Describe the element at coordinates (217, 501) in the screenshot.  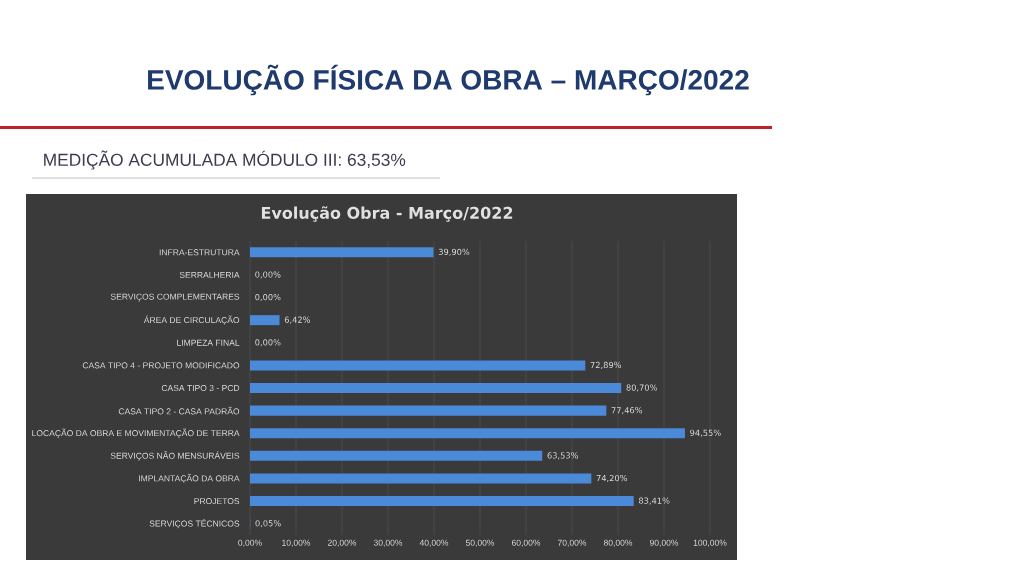
I see `y-tick-label: PROJETOS` at that location.